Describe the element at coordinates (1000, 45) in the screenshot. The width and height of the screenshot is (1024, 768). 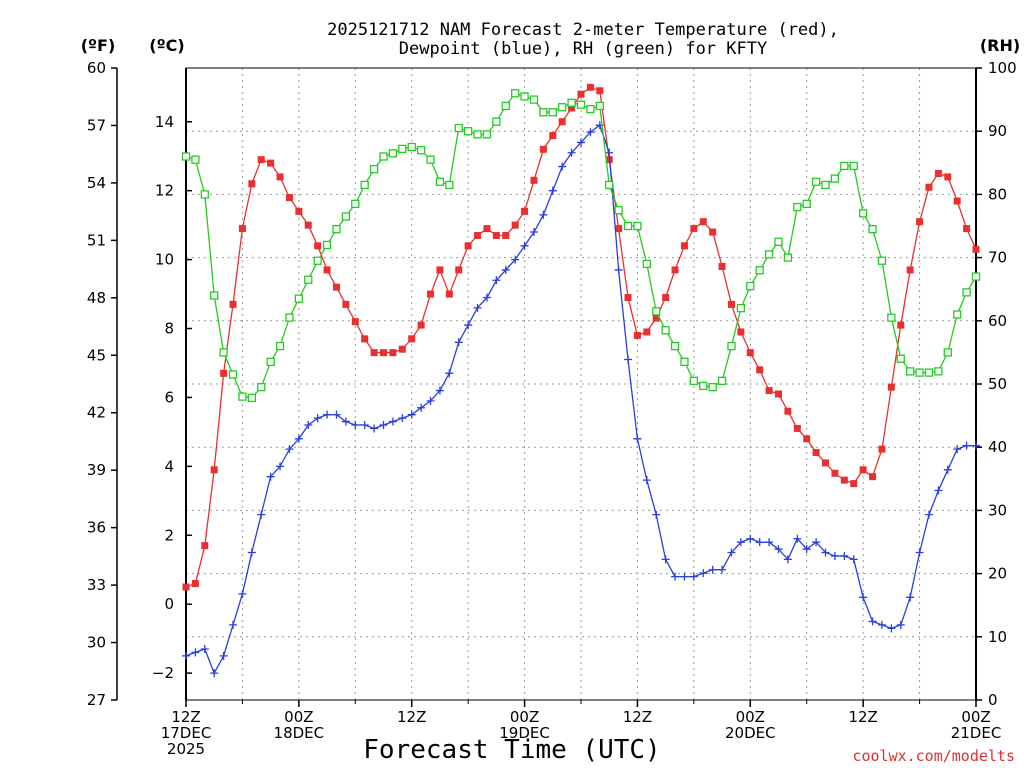
I see `rh-unit-label: (RH)` at that location.